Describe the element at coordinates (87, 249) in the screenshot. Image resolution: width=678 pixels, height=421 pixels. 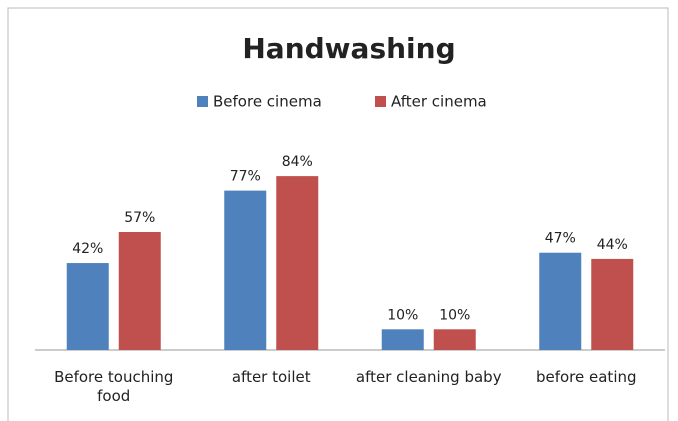
I see `data-label: 42%` at that location.